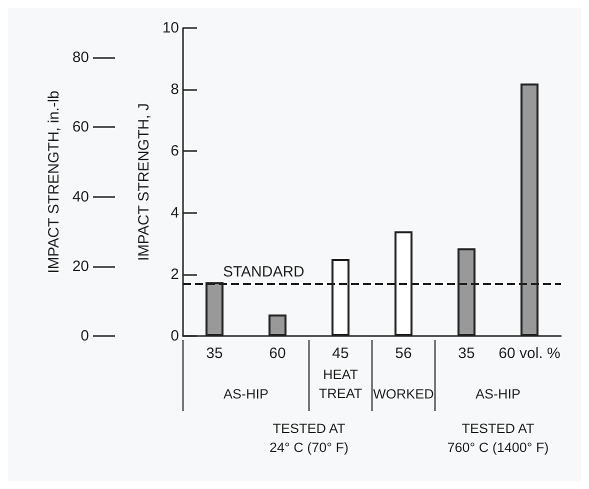  Describe the element at coordinates (277, 353) in the screenshot. I see `x-tick-label: 60` at that location.